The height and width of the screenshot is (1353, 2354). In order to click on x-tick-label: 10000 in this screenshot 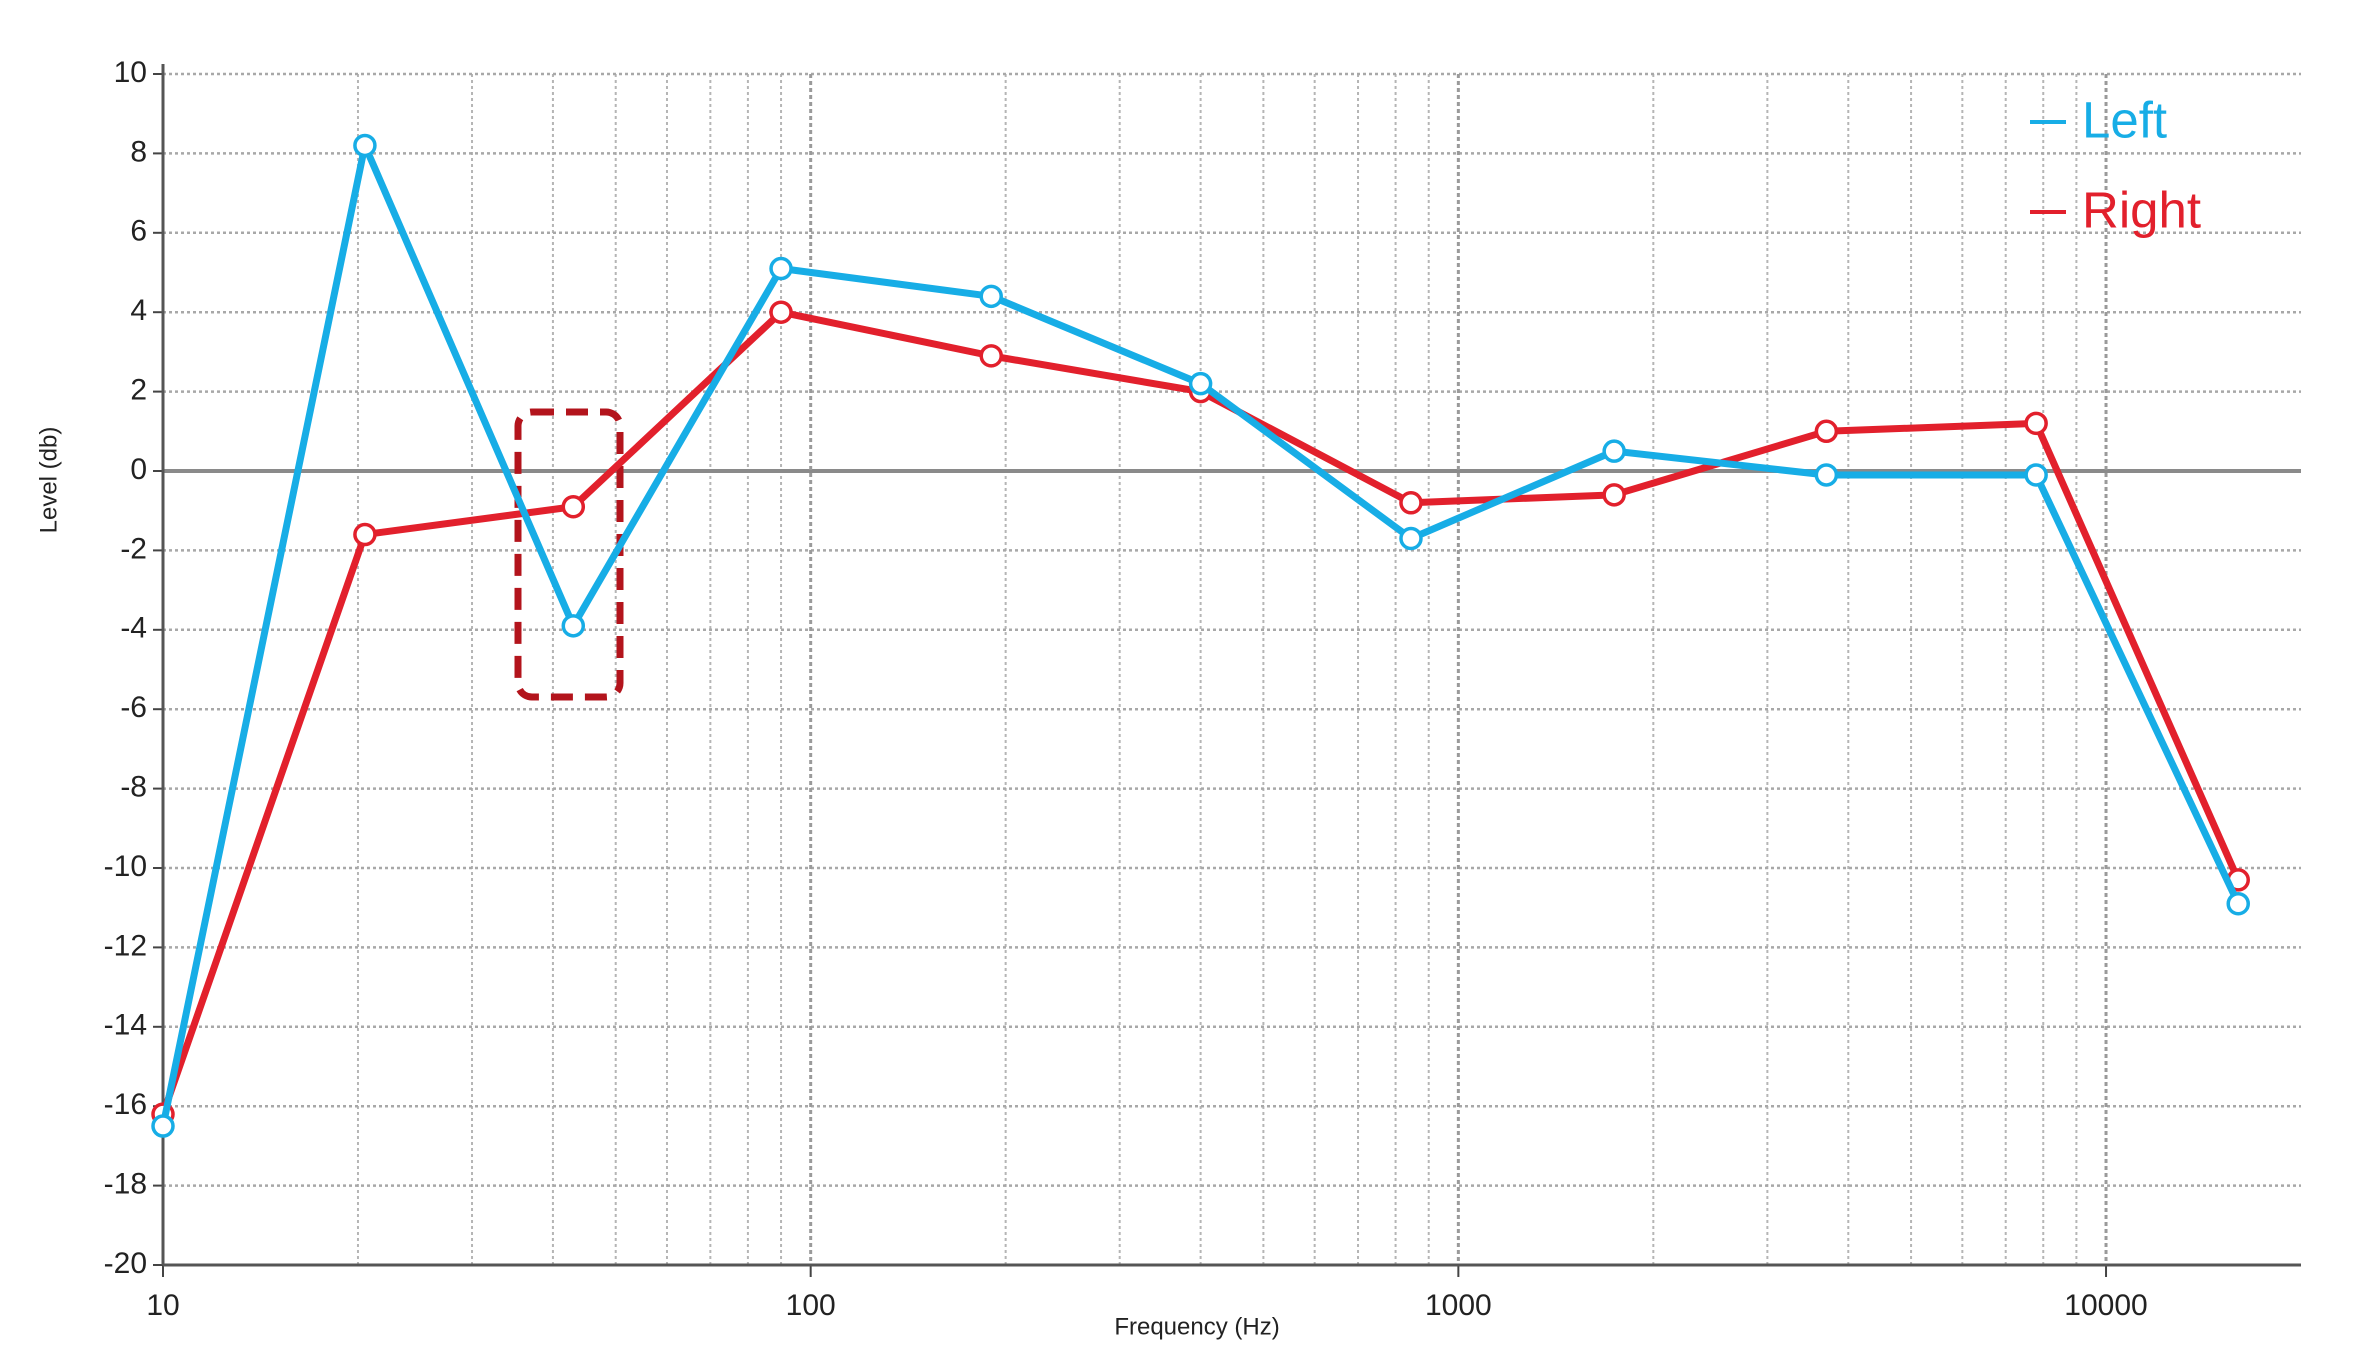, I will do `click(2105, 1305)`.